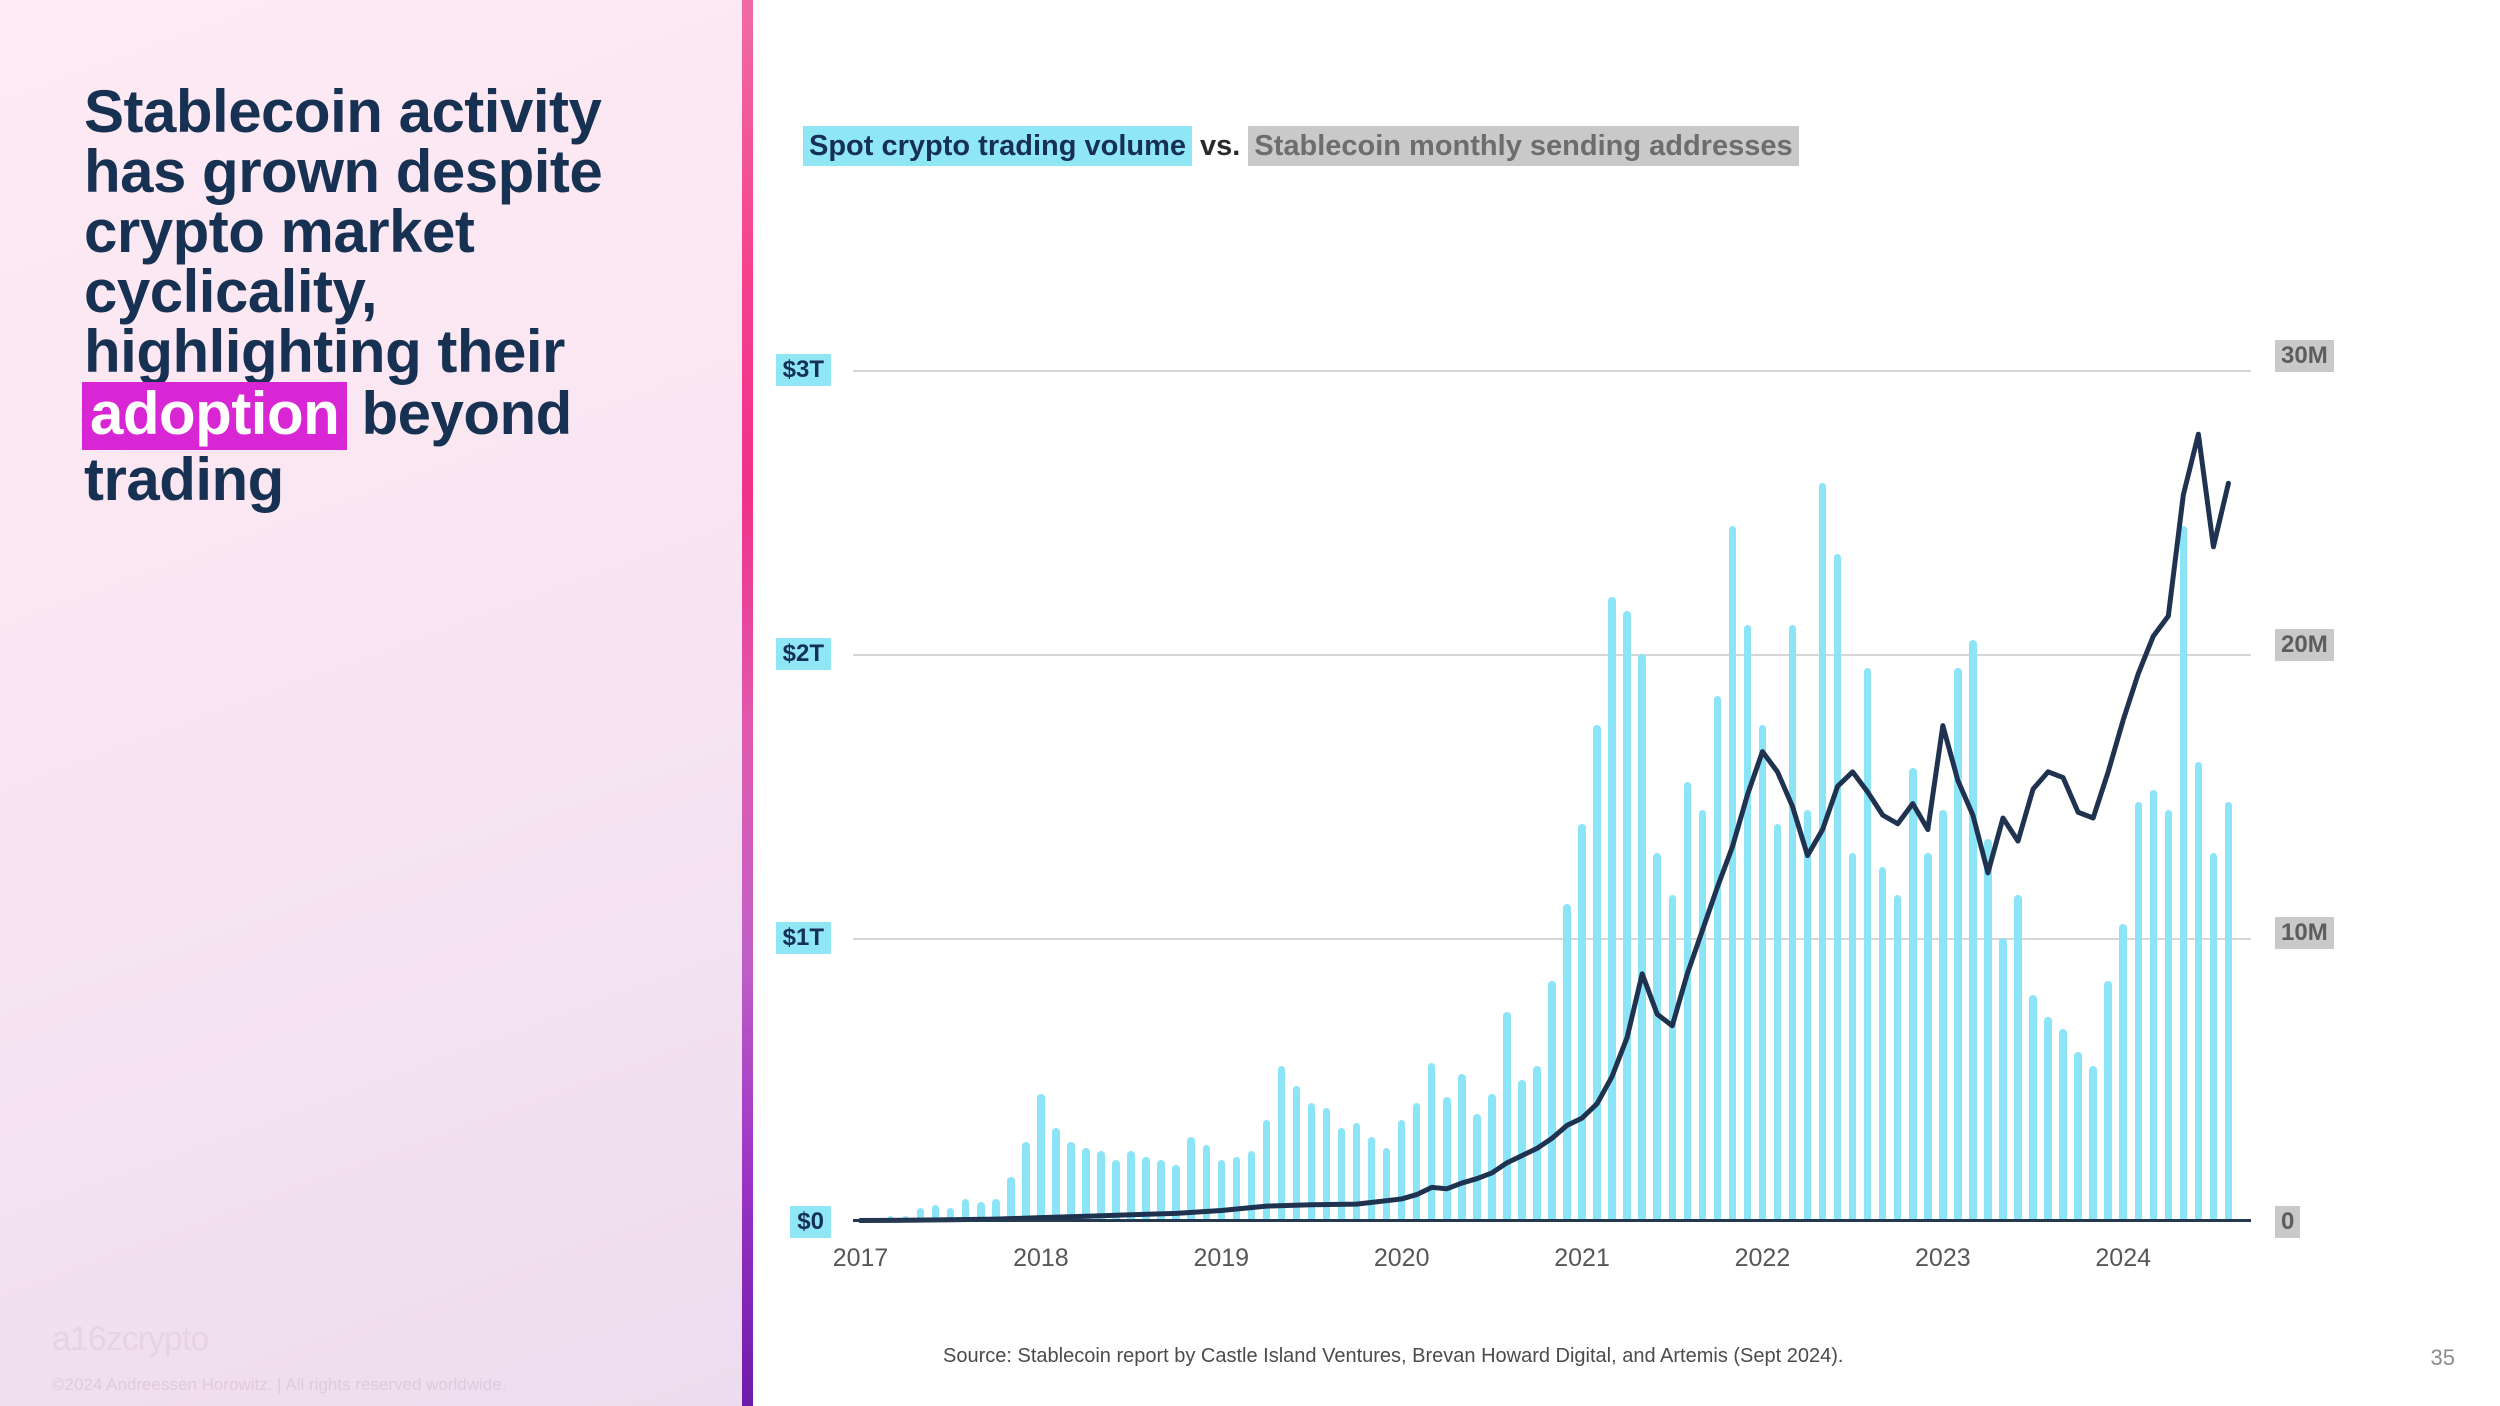 The height and width of the screenshot is (1406, 2500). What do you see at coordinates (2442, 1357) in the screenshot?
I see `page-number: 35` at bounding box center [2442, 1357].